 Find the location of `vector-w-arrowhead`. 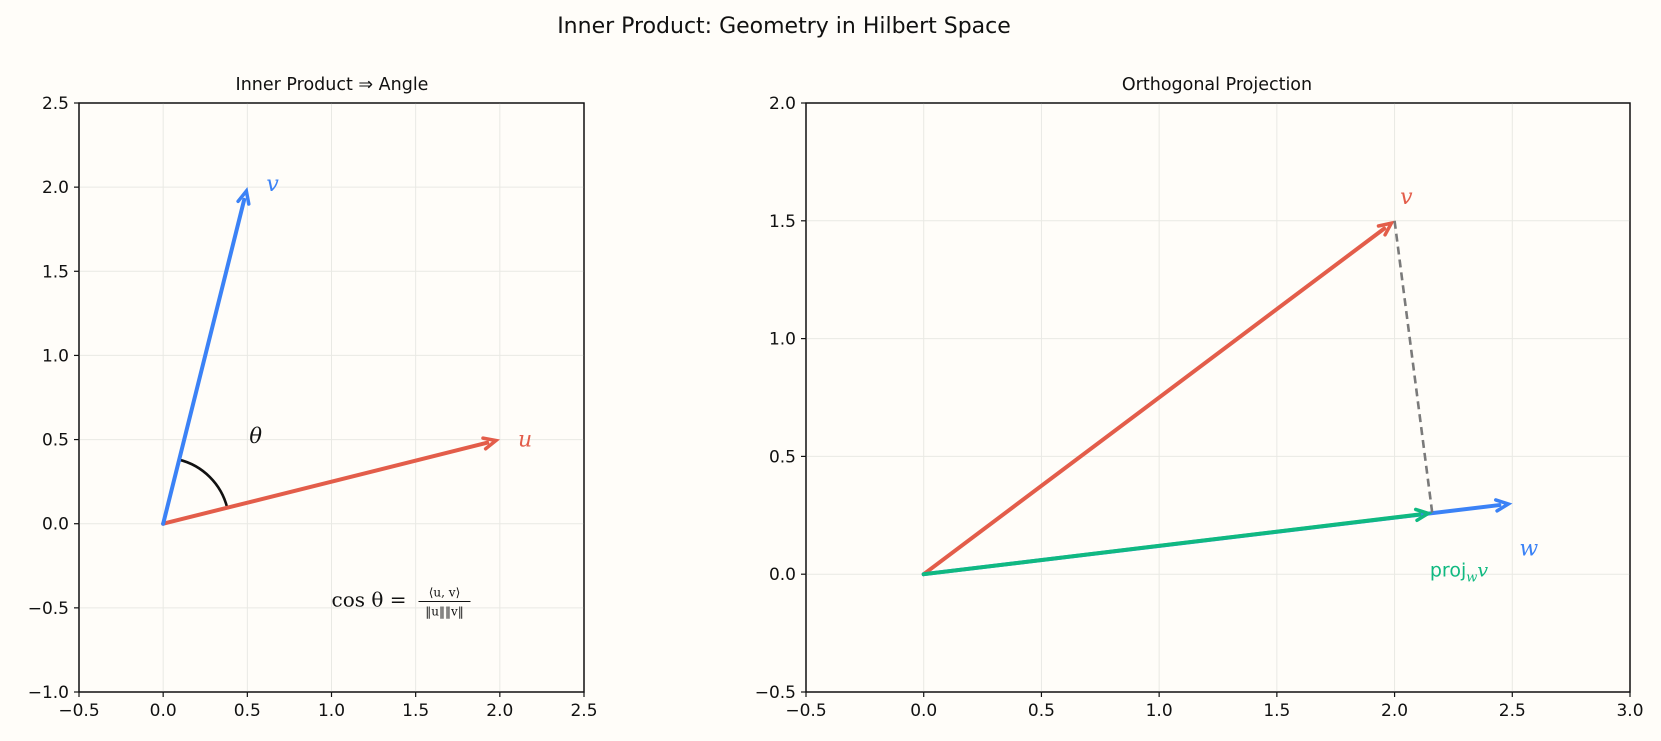

vector-w-arrowhead is located at coordinates (1503, 505).